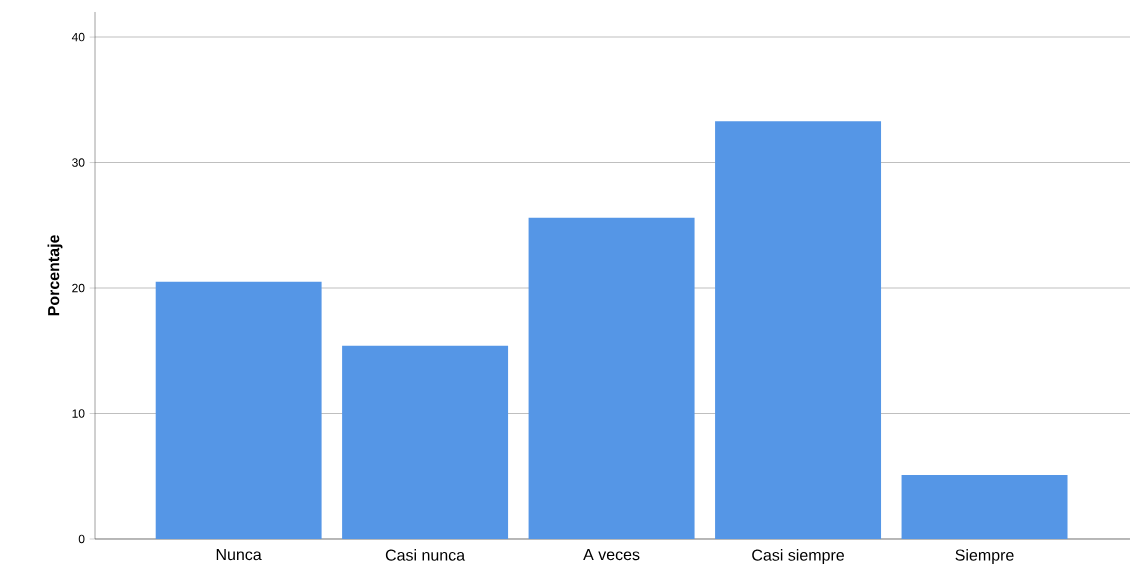 Image resolution: width=1143 pixels, height=581 pixels. What do you see at coordinates (78, 162) in the screenshot?
I see `y-tick-label: 30` at bounding box center [78, 162].